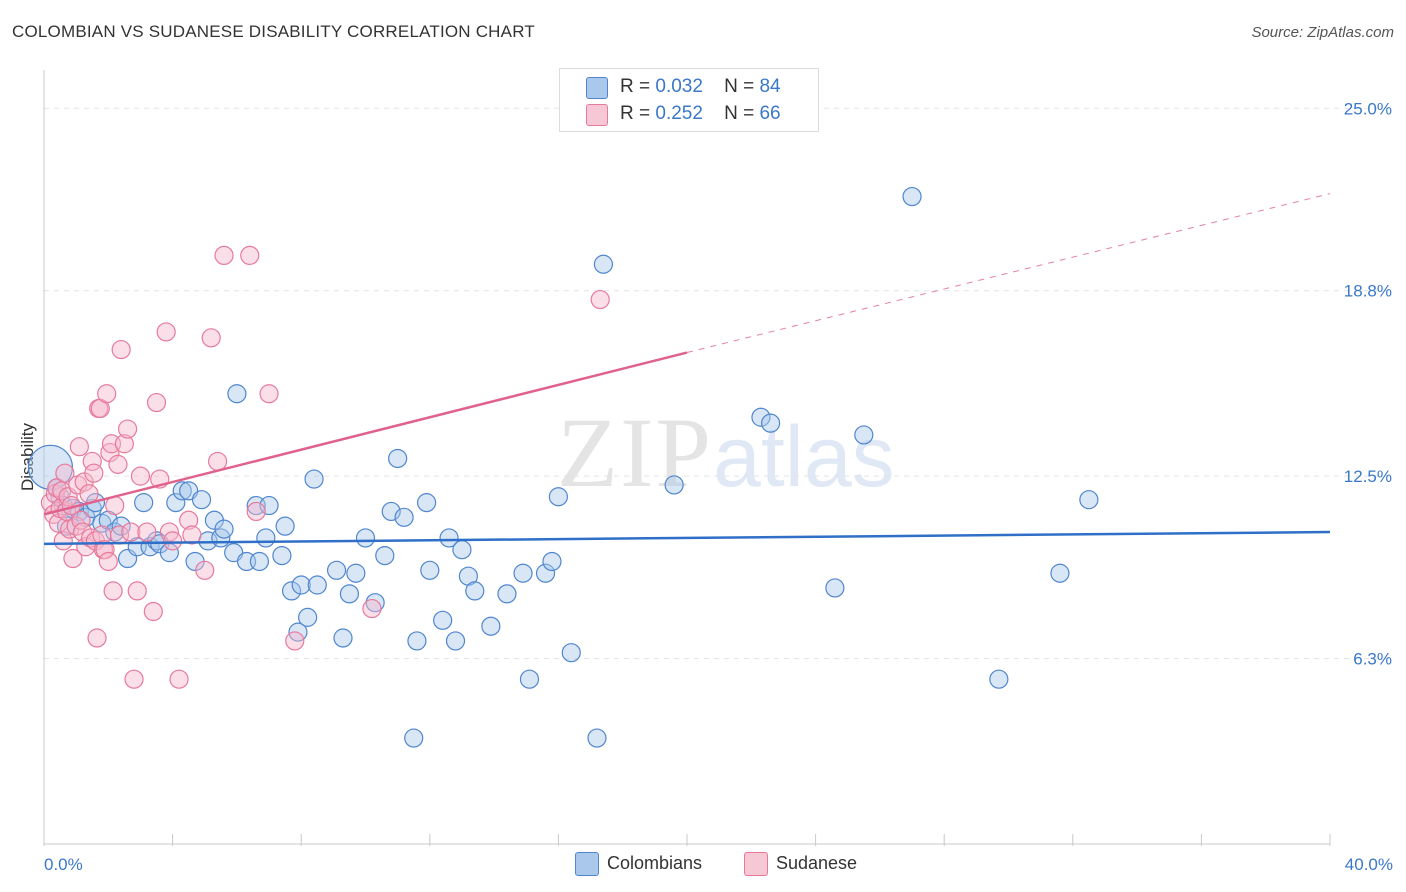 Image resolution: width=1406 pixels, height=892 pixels. Describe the element at coordinates (1369, 864) in the screenshot. I see `x-tick-label: 40.0%` at that location.